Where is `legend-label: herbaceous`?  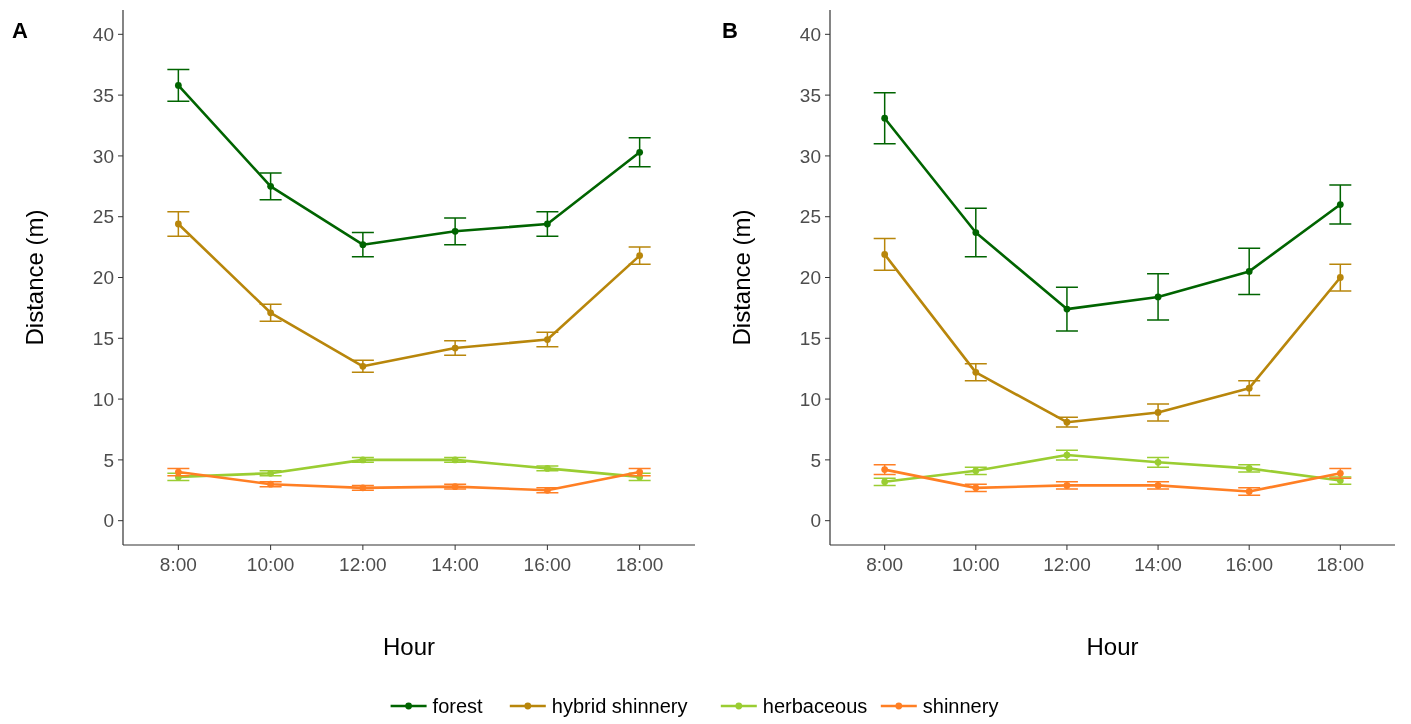 legend-label: herbaceous is located at coordinates (815, 706).